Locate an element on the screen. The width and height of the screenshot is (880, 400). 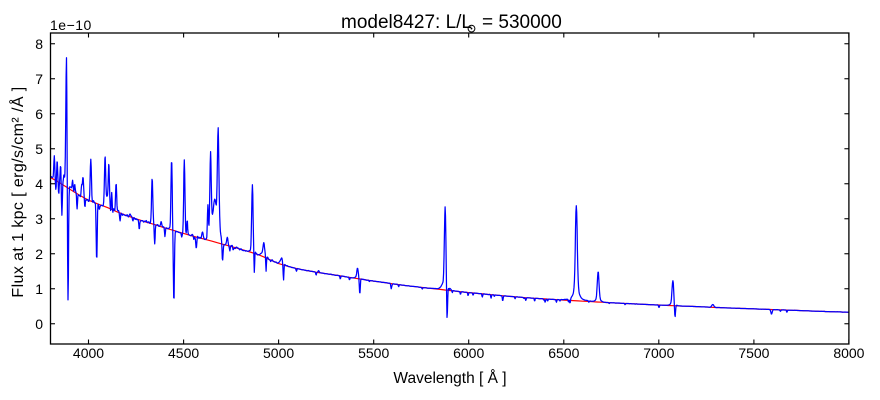
svg-text: 6500 is located at coordinates (563, 353).